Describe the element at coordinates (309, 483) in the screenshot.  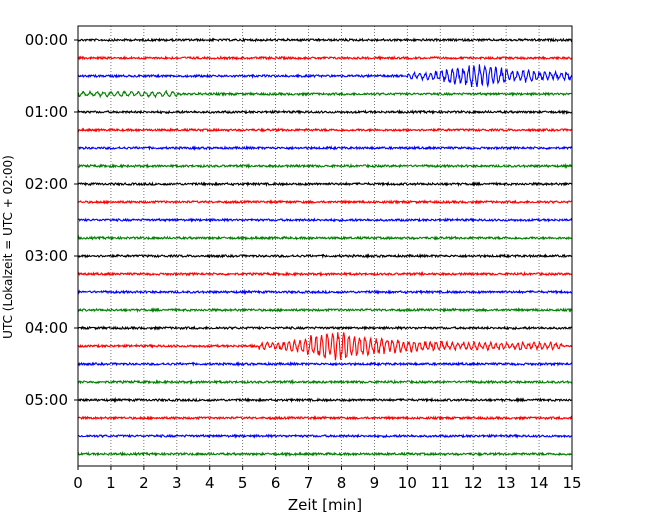
I see `x-tick-label: 7` at that location.